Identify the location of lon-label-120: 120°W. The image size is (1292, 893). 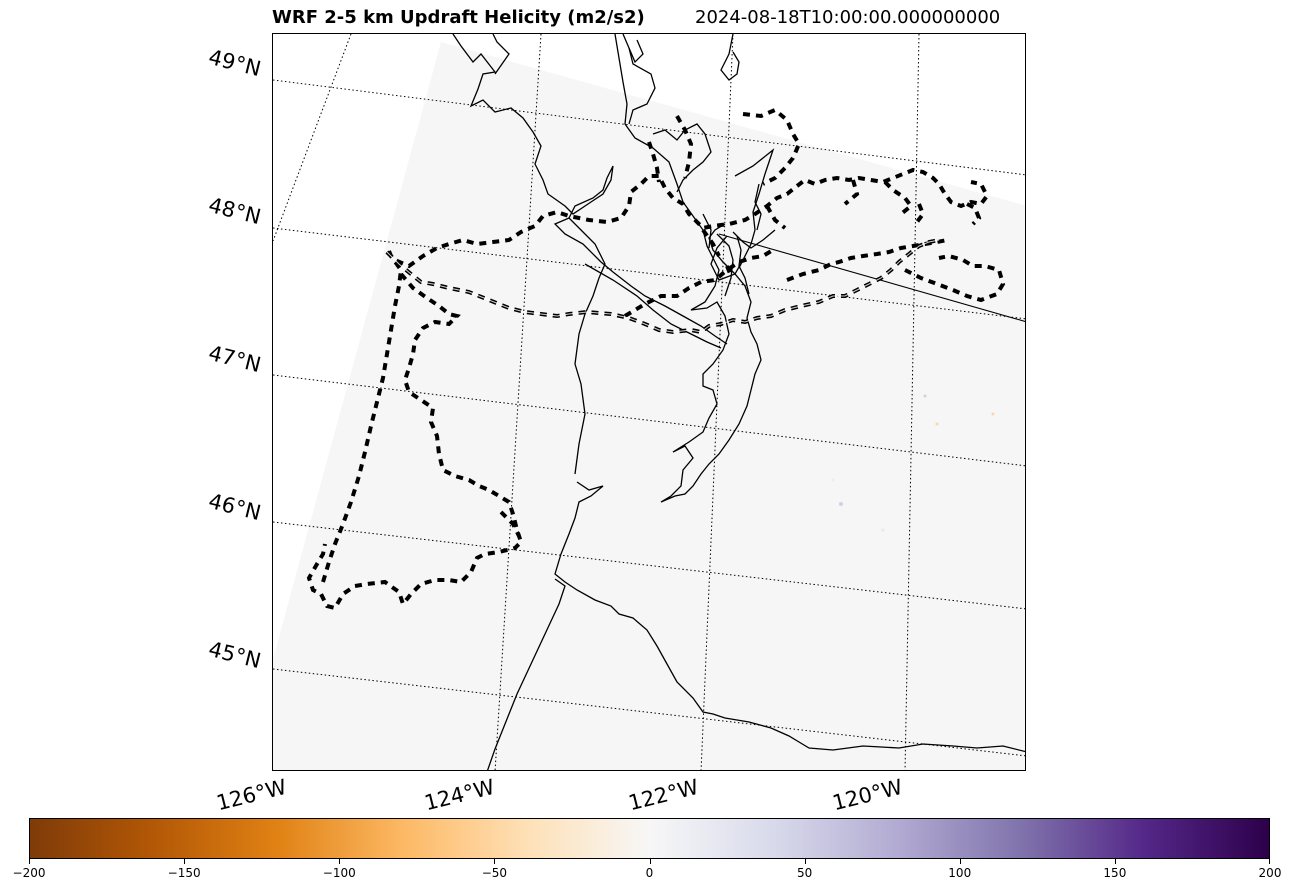
(868, 795).